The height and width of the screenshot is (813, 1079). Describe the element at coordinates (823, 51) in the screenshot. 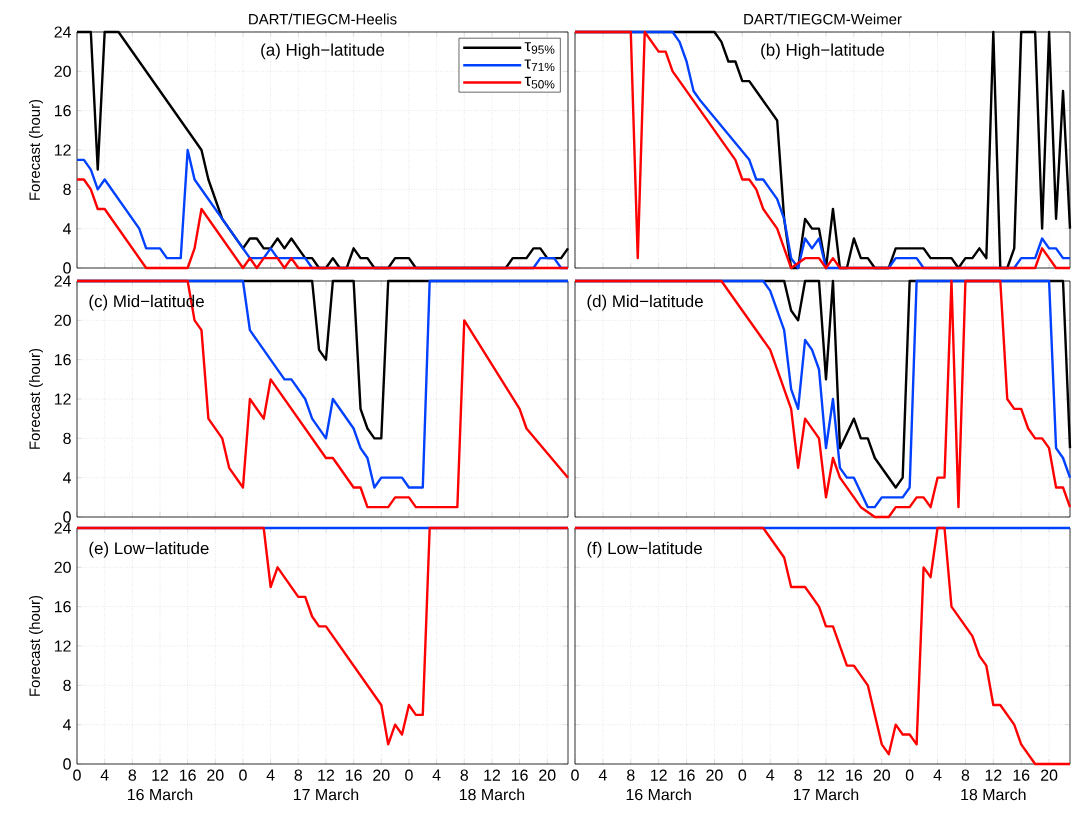

I see `annotation: (b) High−latitude` at that location.